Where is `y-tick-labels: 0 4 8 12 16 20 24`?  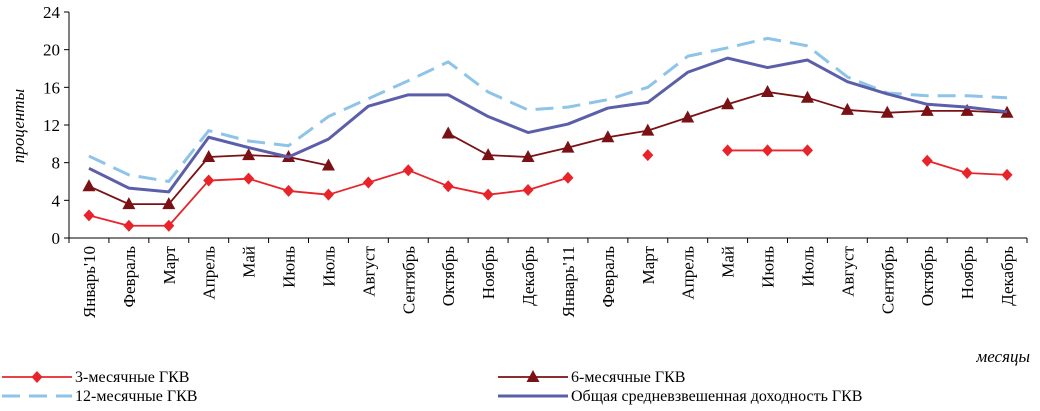
y-tick-labels: 0 4 8 12 16 20 24 is located at coordinates (56, 125).